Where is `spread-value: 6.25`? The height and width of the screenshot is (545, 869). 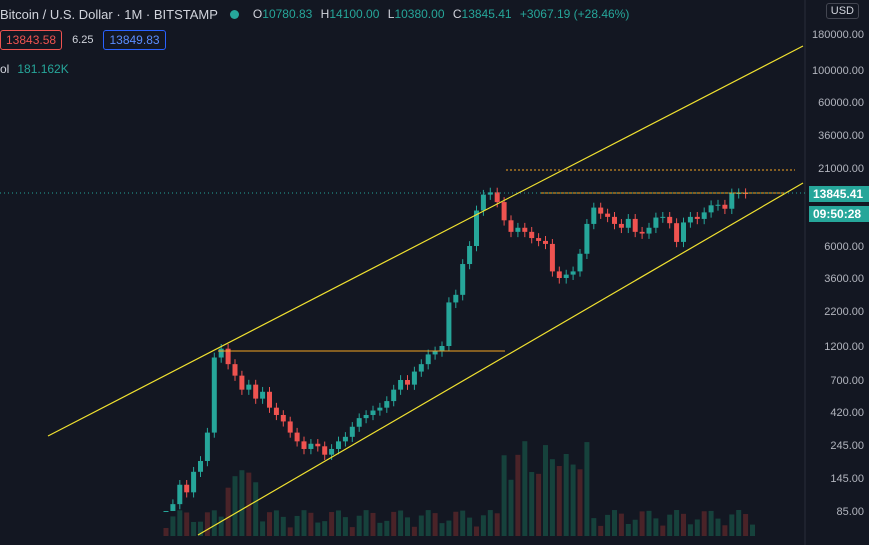
spread-value: 6.25 is located at coordinates (83, 40).